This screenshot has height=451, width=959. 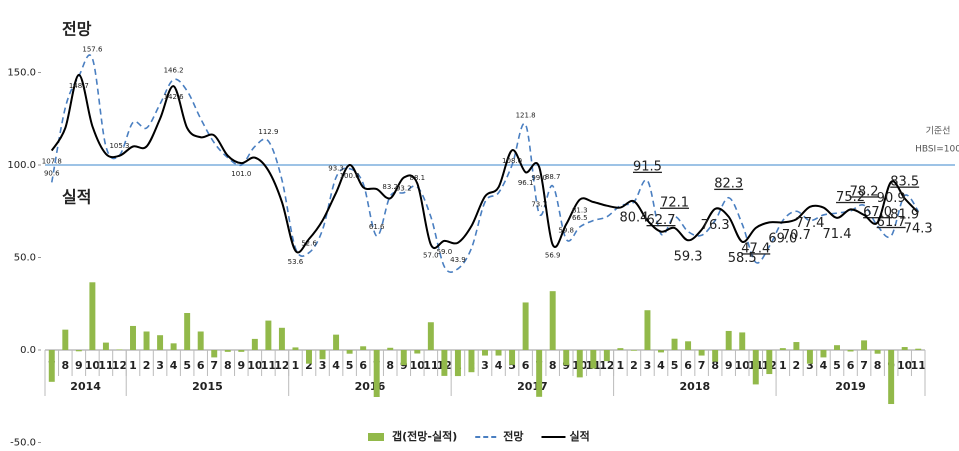 I want to click on value-label: 101.0, so click(x=241, y=174).